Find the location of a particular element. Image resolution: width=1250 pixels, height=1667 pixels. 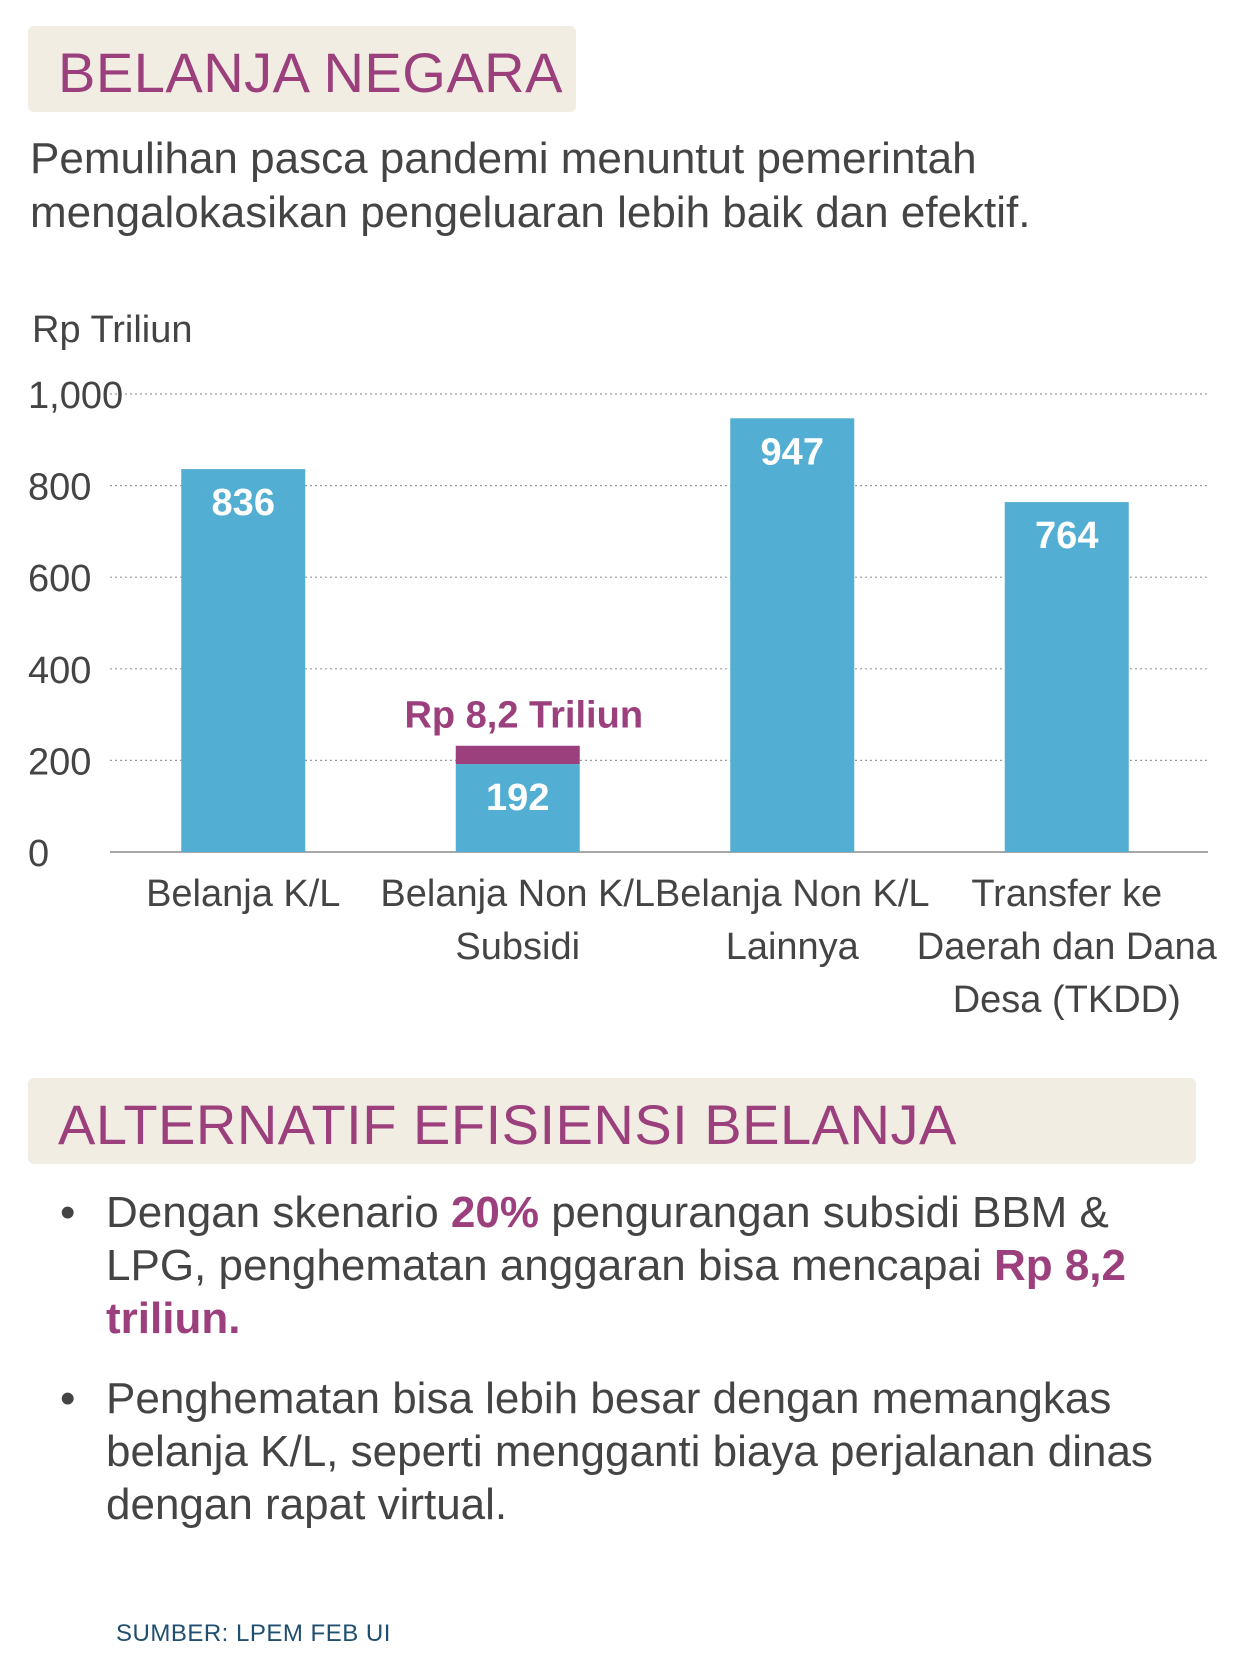

y-axis-label: Rp Triliun is located at coordinates (112, 330).